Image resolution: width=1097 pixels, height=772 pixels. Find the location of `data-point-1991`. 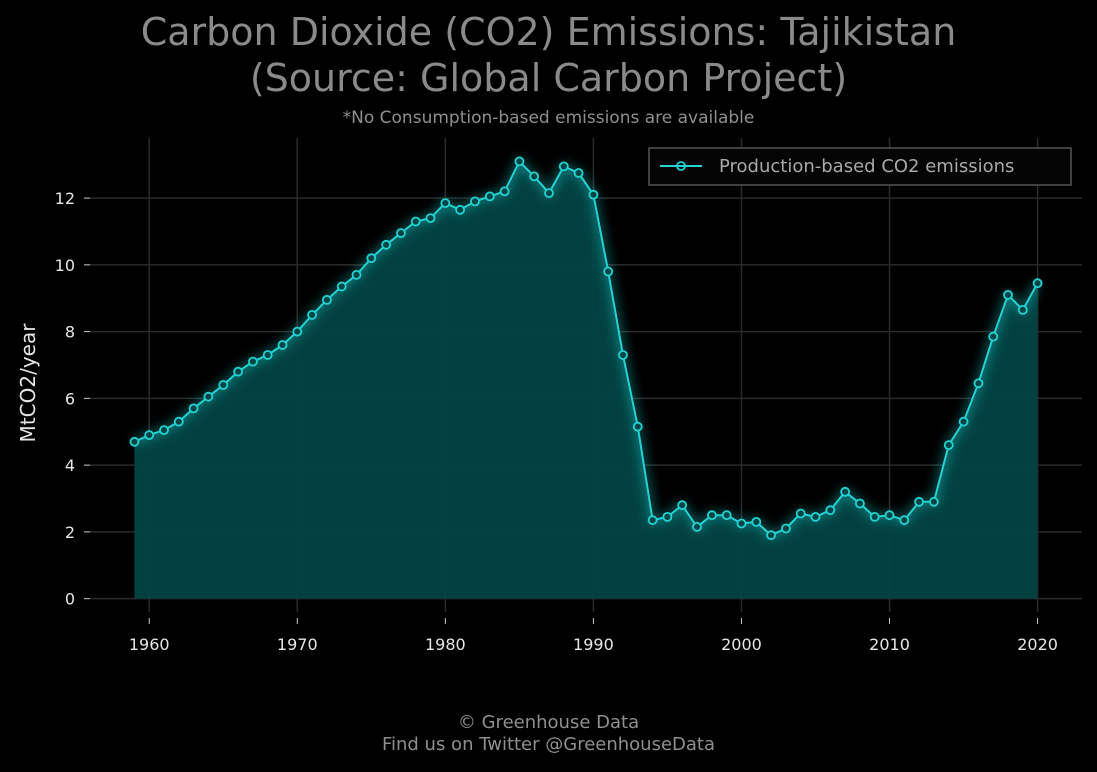

data-point-1991 is located at coordinates (608, 271).